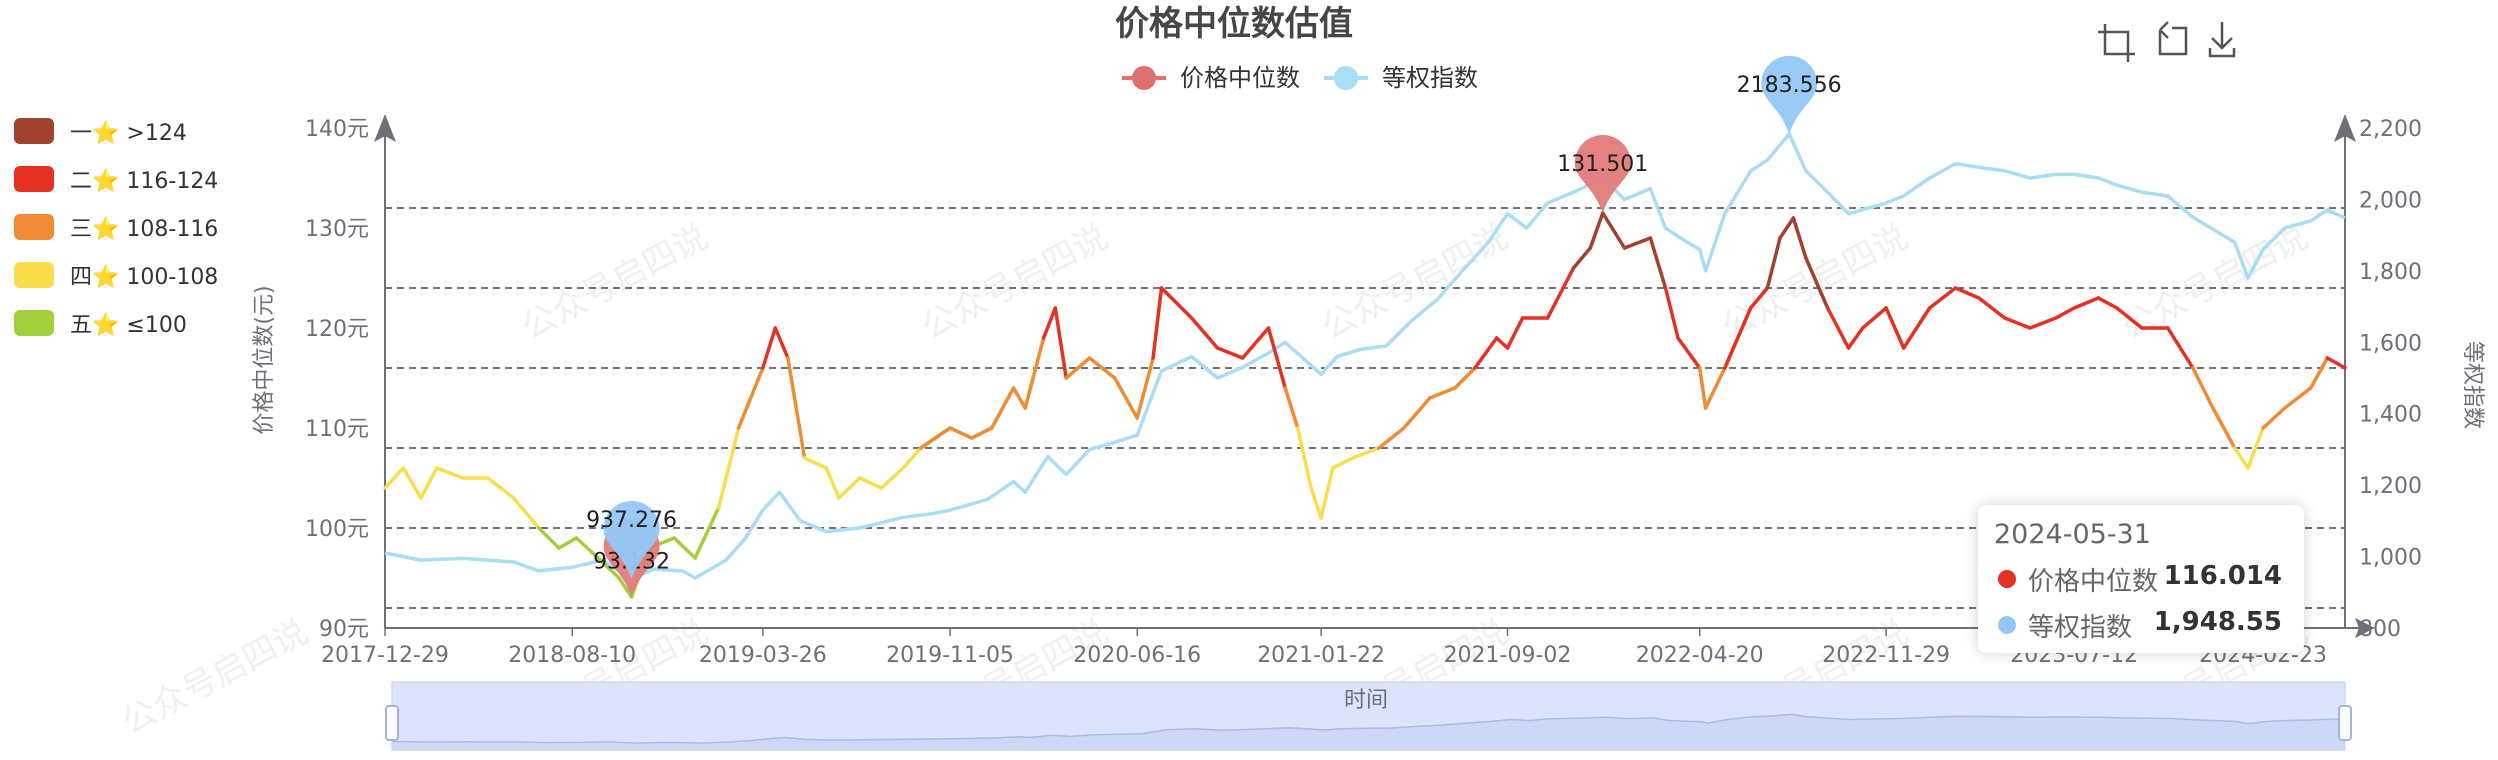  I want to click on tooltip-label-price: 价格中位数, so click(2093, 582).